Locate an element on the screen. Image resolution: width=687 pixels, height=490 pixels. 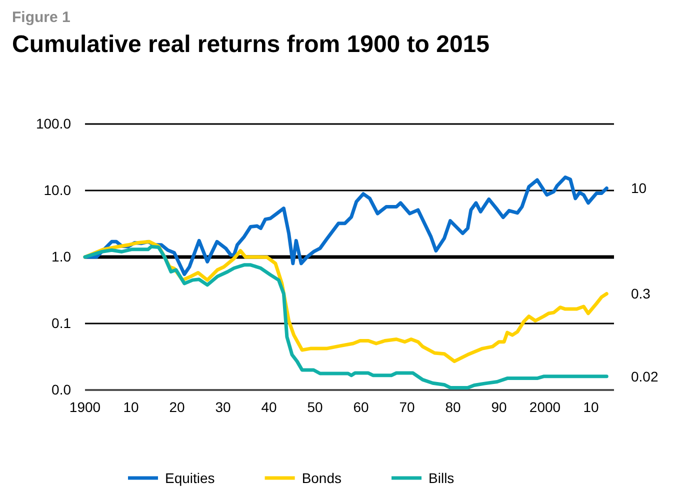
x-tick-label: 1900 is located at coordinates (85, 406).